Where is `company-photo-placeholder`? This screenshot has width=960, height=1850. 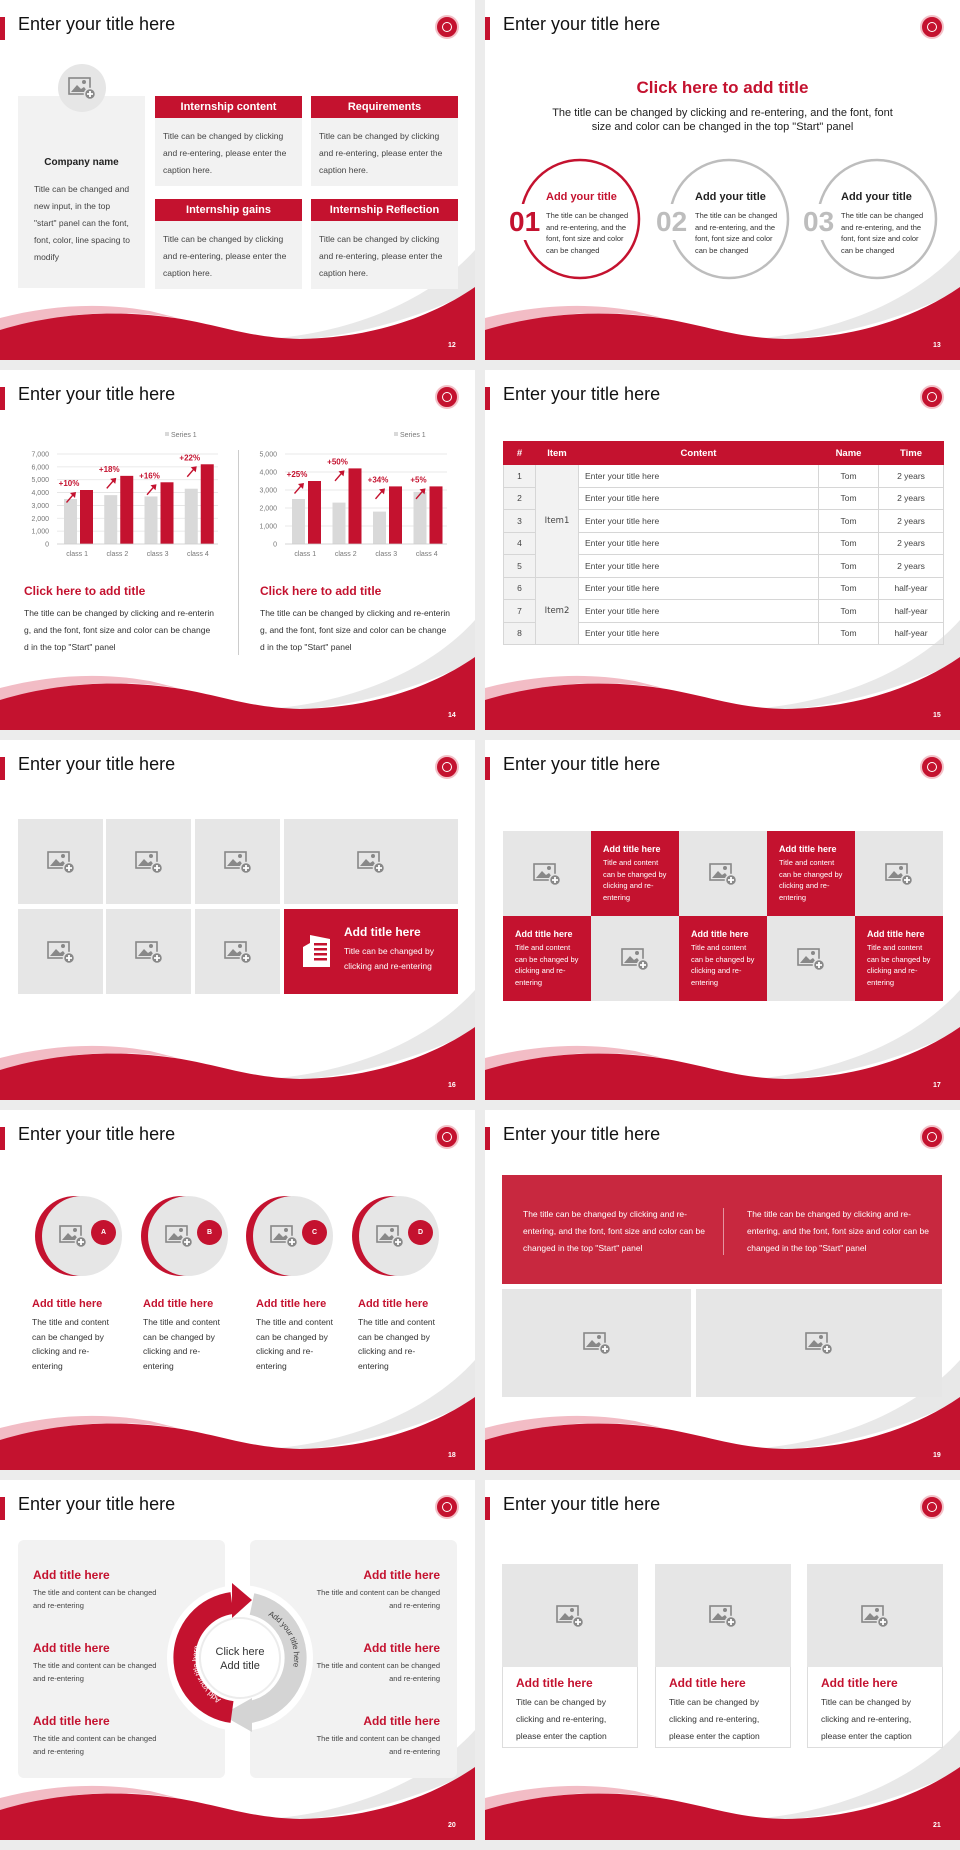 company-photo-placeholder is located at coordinates (82, 88).